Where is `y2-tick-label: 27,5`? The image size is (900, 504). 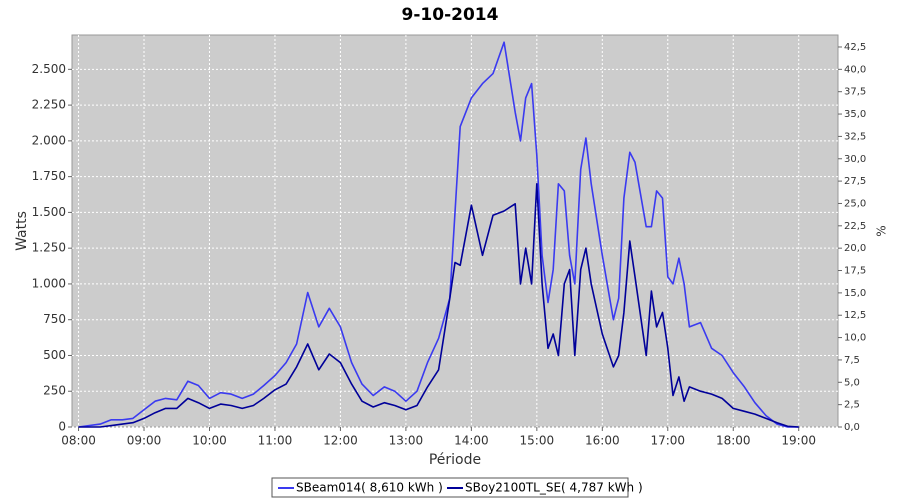
y2-tick-label: 27,5 is located at coordinates (855, 181).